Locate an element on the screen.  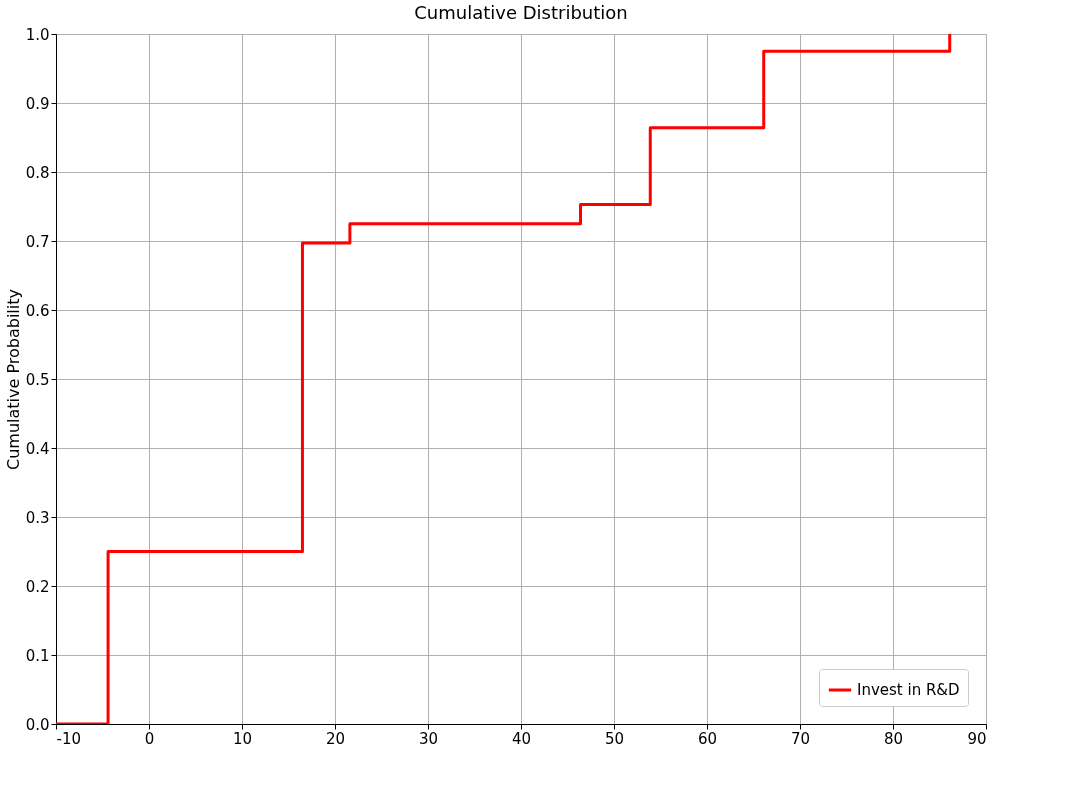
x-tick-label: 60 is located at coordinates (707, 738).